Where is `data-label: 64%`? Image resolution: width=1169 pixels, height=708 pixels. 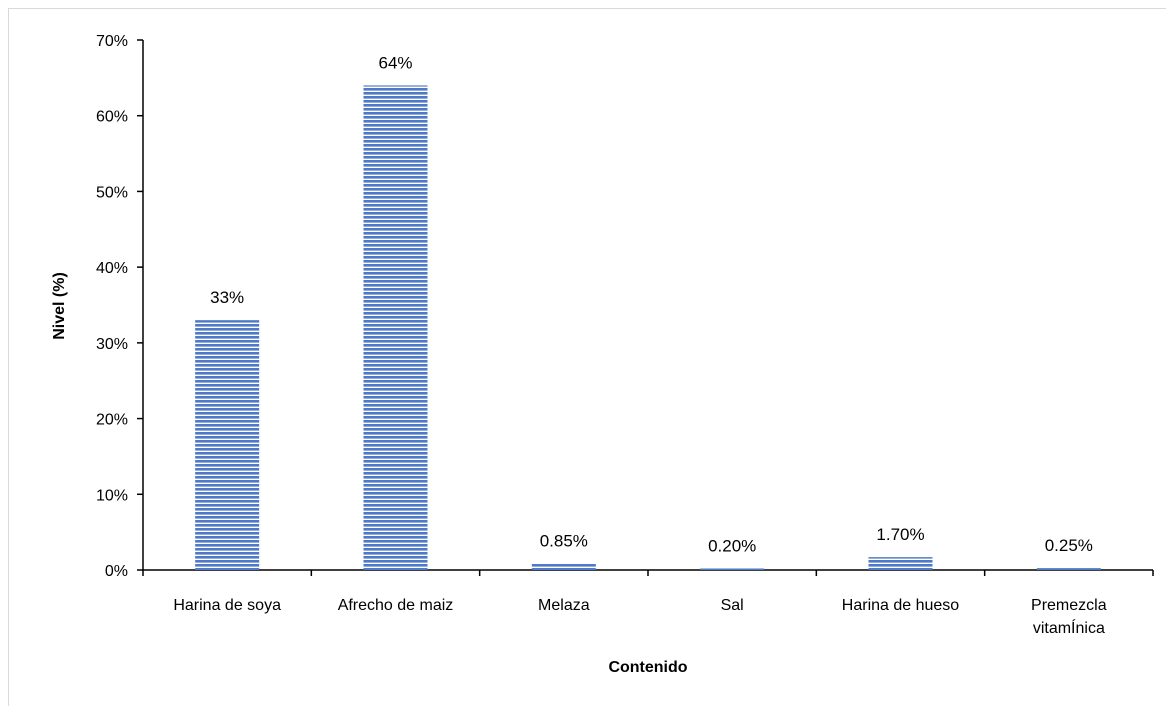 data-label: 64% is located at coordinates (395, 62).